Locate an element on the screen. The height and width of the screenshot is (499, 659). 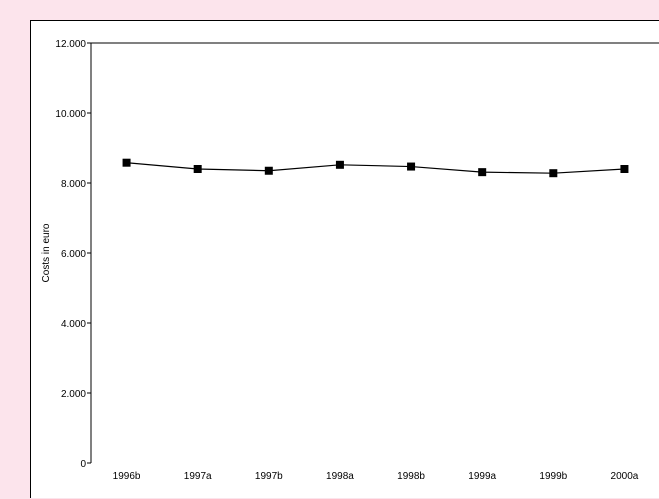
x-tick-label: 1997b is located at coordinates (269, 476).